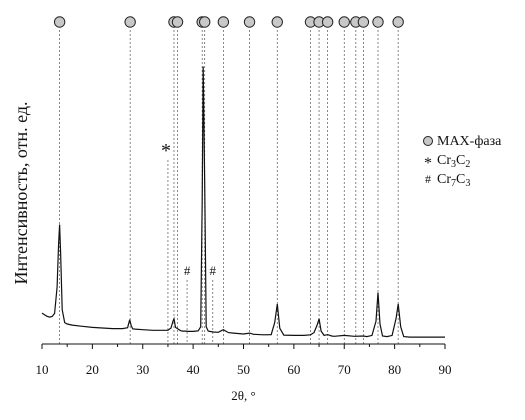  I want to click on peak-annotations: * # #, so click(189, 209).